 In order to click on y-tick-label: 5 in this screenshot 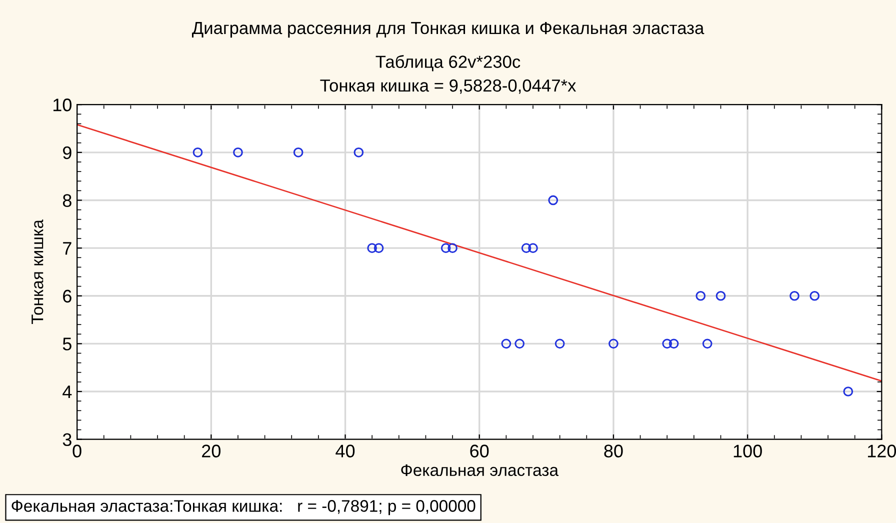, I will do `click(67, 344)`.